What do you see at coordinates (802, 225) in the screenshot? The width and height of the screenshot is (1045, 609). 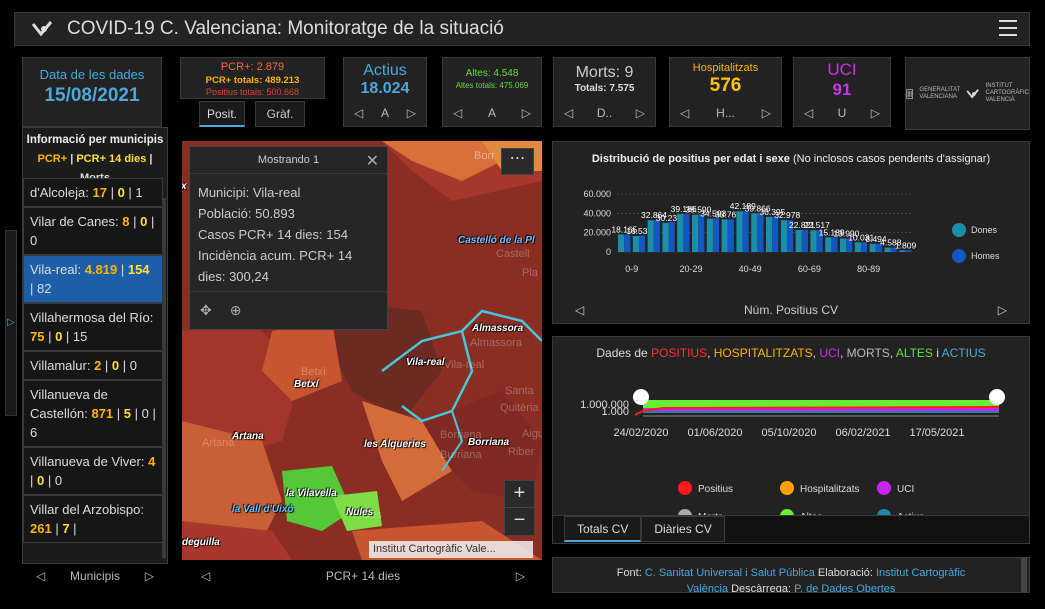 I see `data-label: 22.821` at bounding box center [802, 225].